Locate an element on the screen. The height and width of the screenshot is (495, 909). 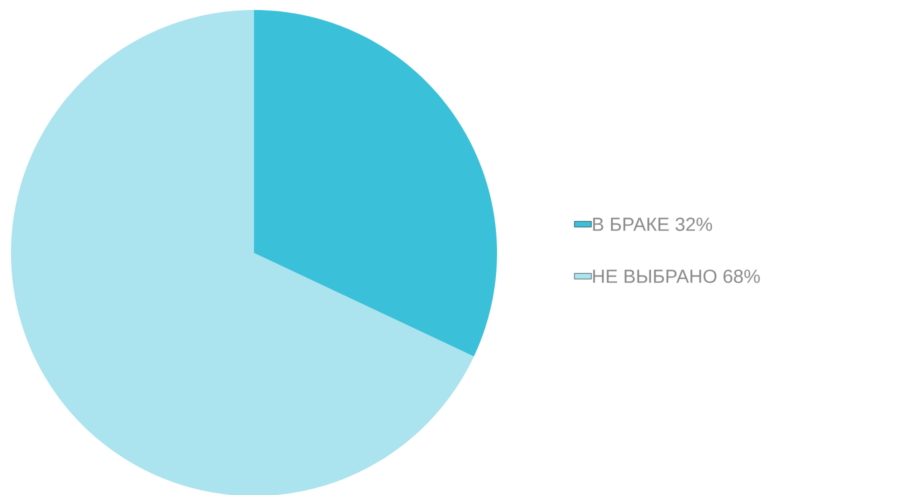
legend-label: В БРАКЕ is located at coordinates (631, 224).